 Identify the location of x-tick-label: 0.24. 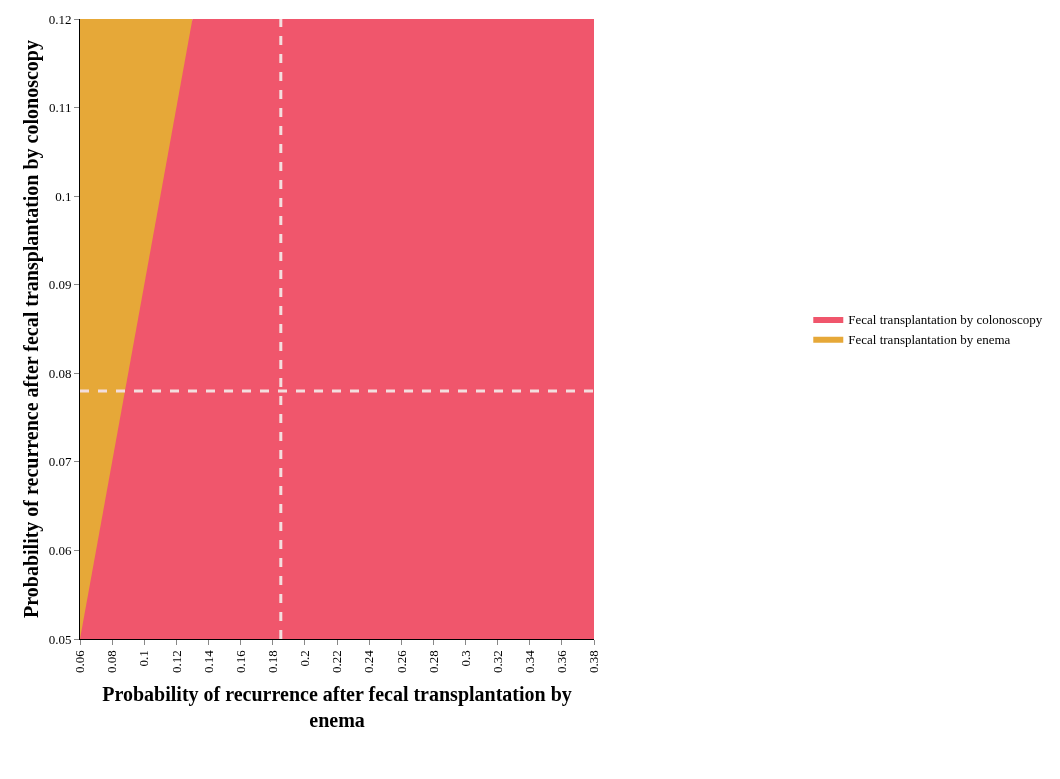
(369, 661).